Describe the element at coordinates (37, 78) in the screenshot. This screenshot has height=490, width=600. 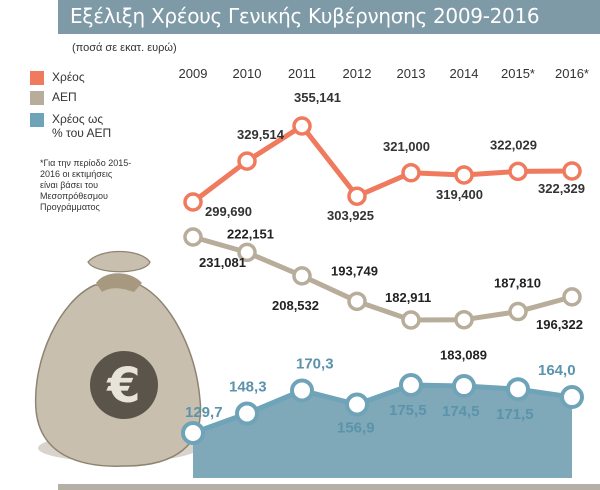
I see `legend-swatch-debt` at that location.